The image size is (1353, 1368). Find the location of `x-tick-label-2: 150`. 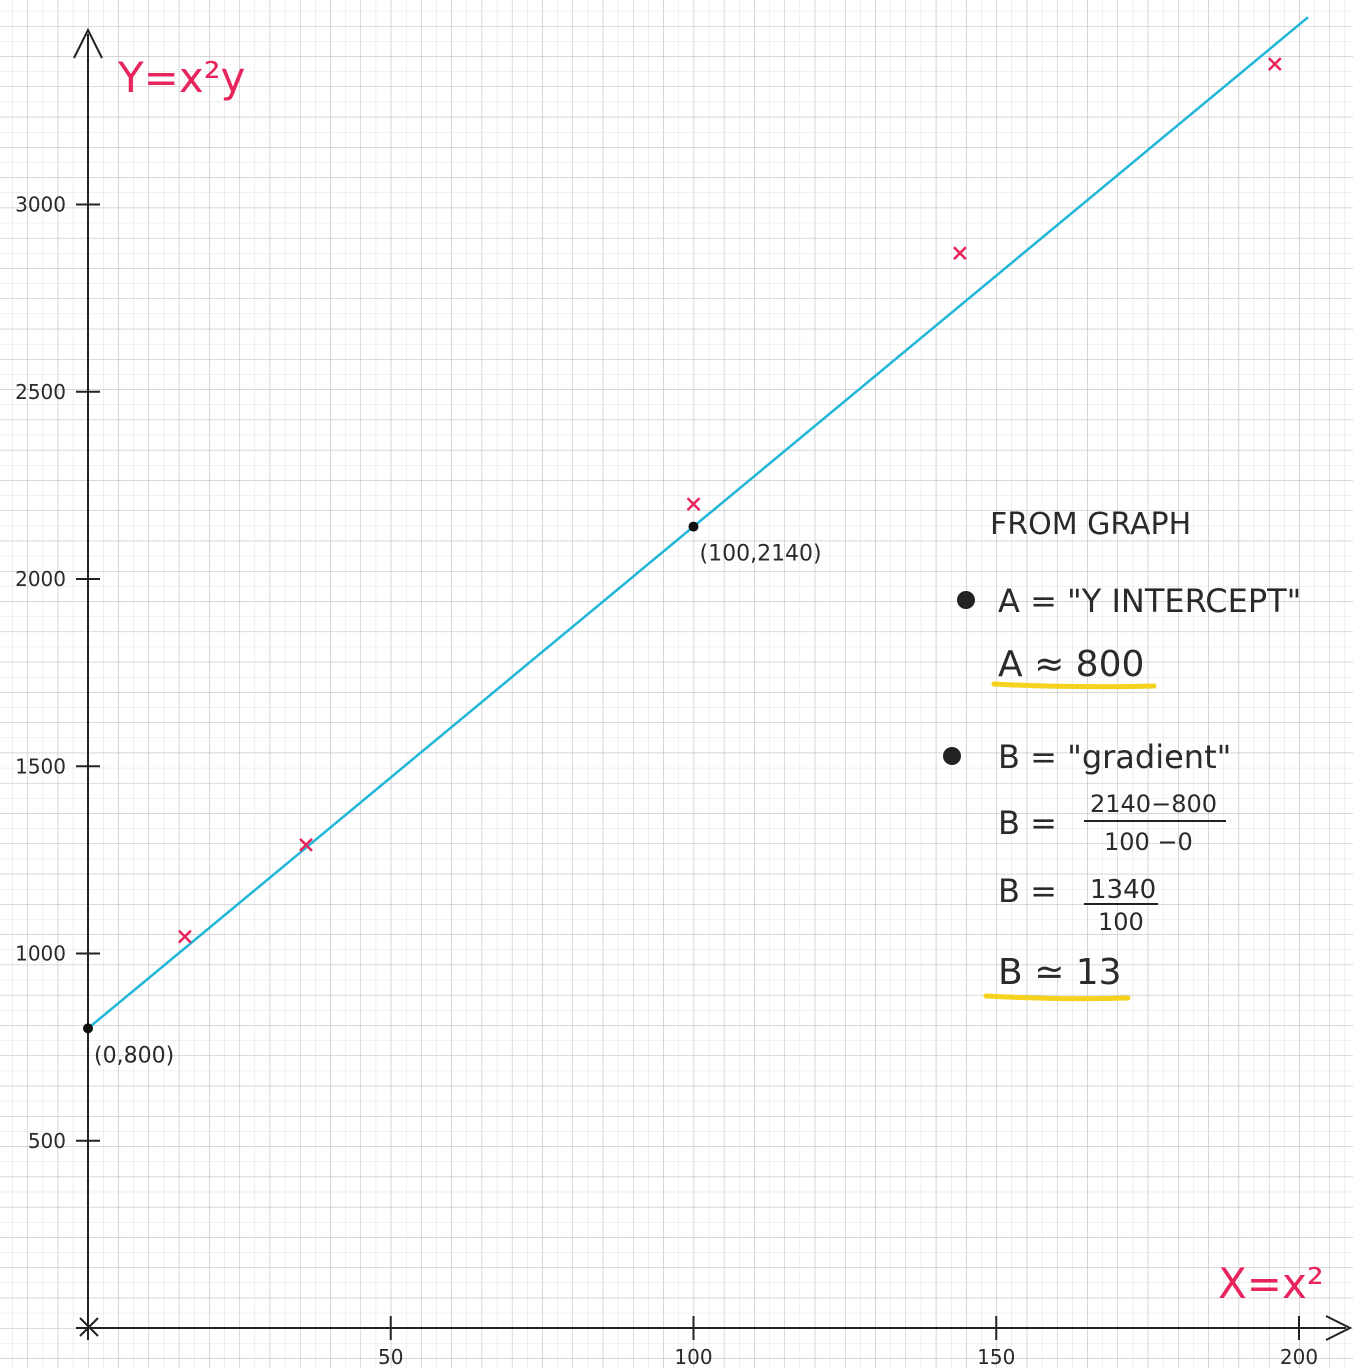

x-tick-label-2: 150 is located at coordinates (996, 1356).